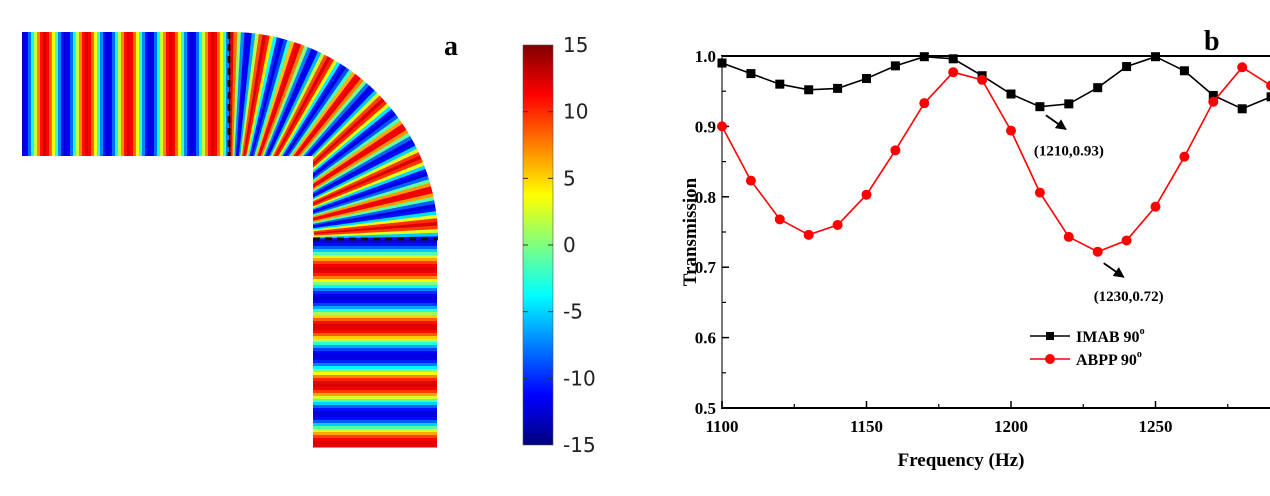  I want to click on panel-a-label: a, so click(451, 46).